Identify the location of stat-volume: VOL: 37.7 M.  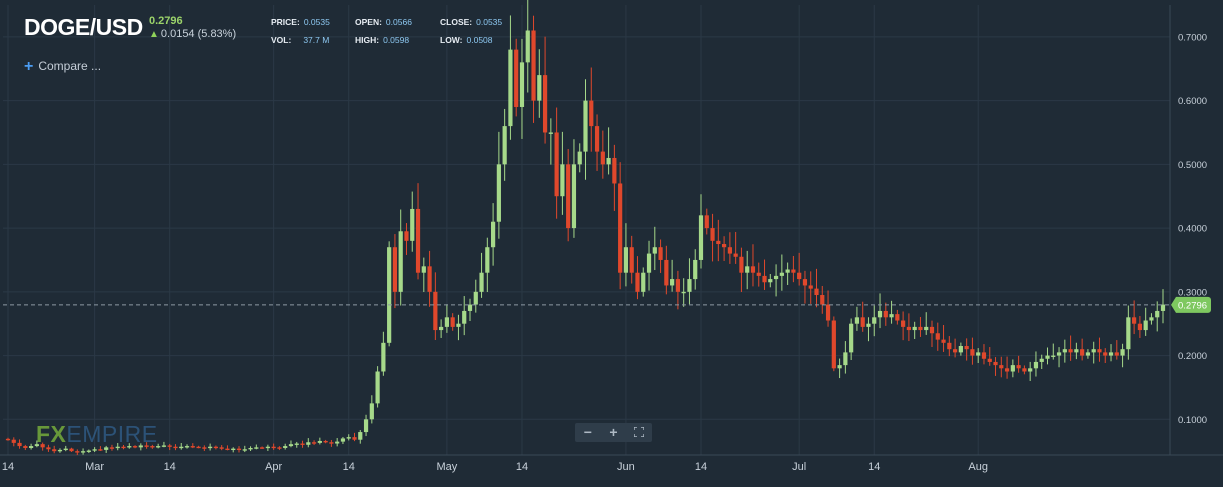
(300, 40).